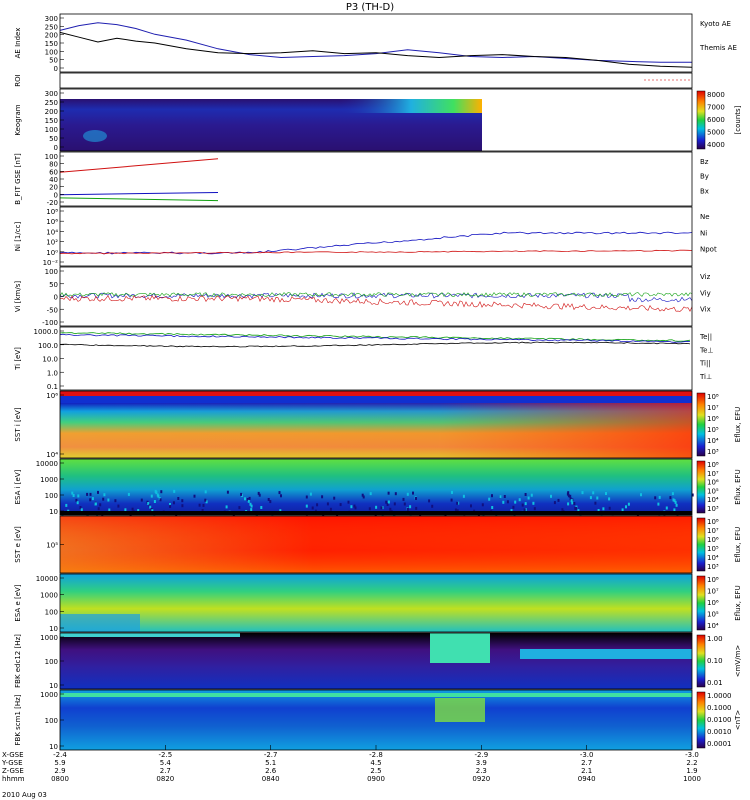 The image size is (750, 800). Describe the element at coordinates (51, 44) in the screenshot. I see `y-tick-label: 150` at that location.